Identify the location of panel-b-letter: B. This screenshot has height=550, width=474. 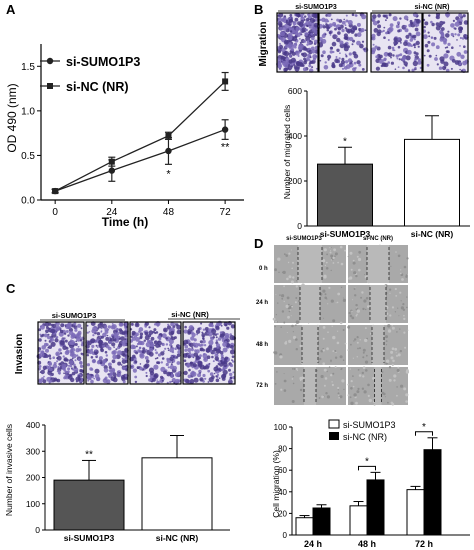
(258, 9).